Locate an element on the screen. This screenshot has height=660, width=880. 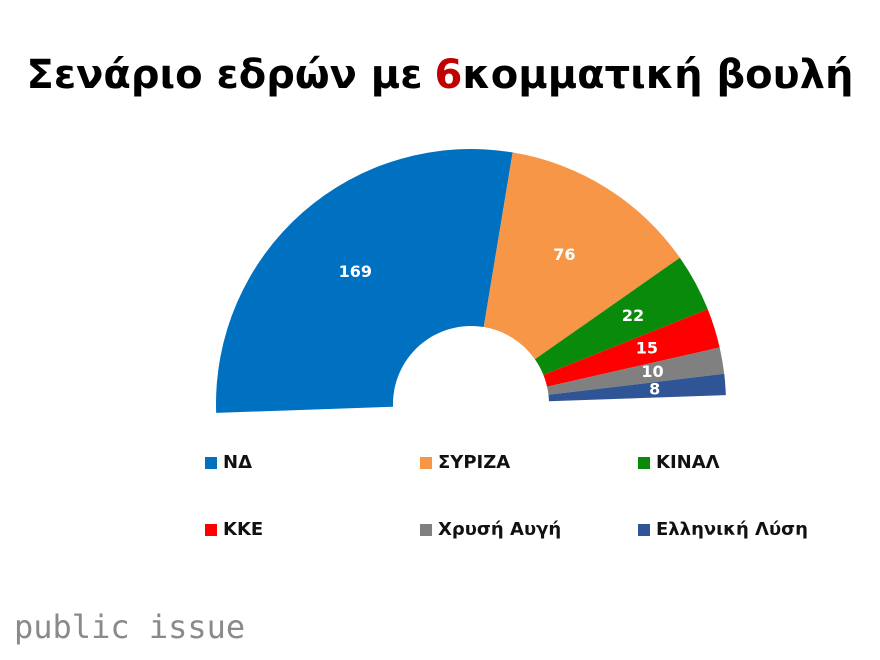
legend-label: ΝΔ is located at coordinates (237, 462).